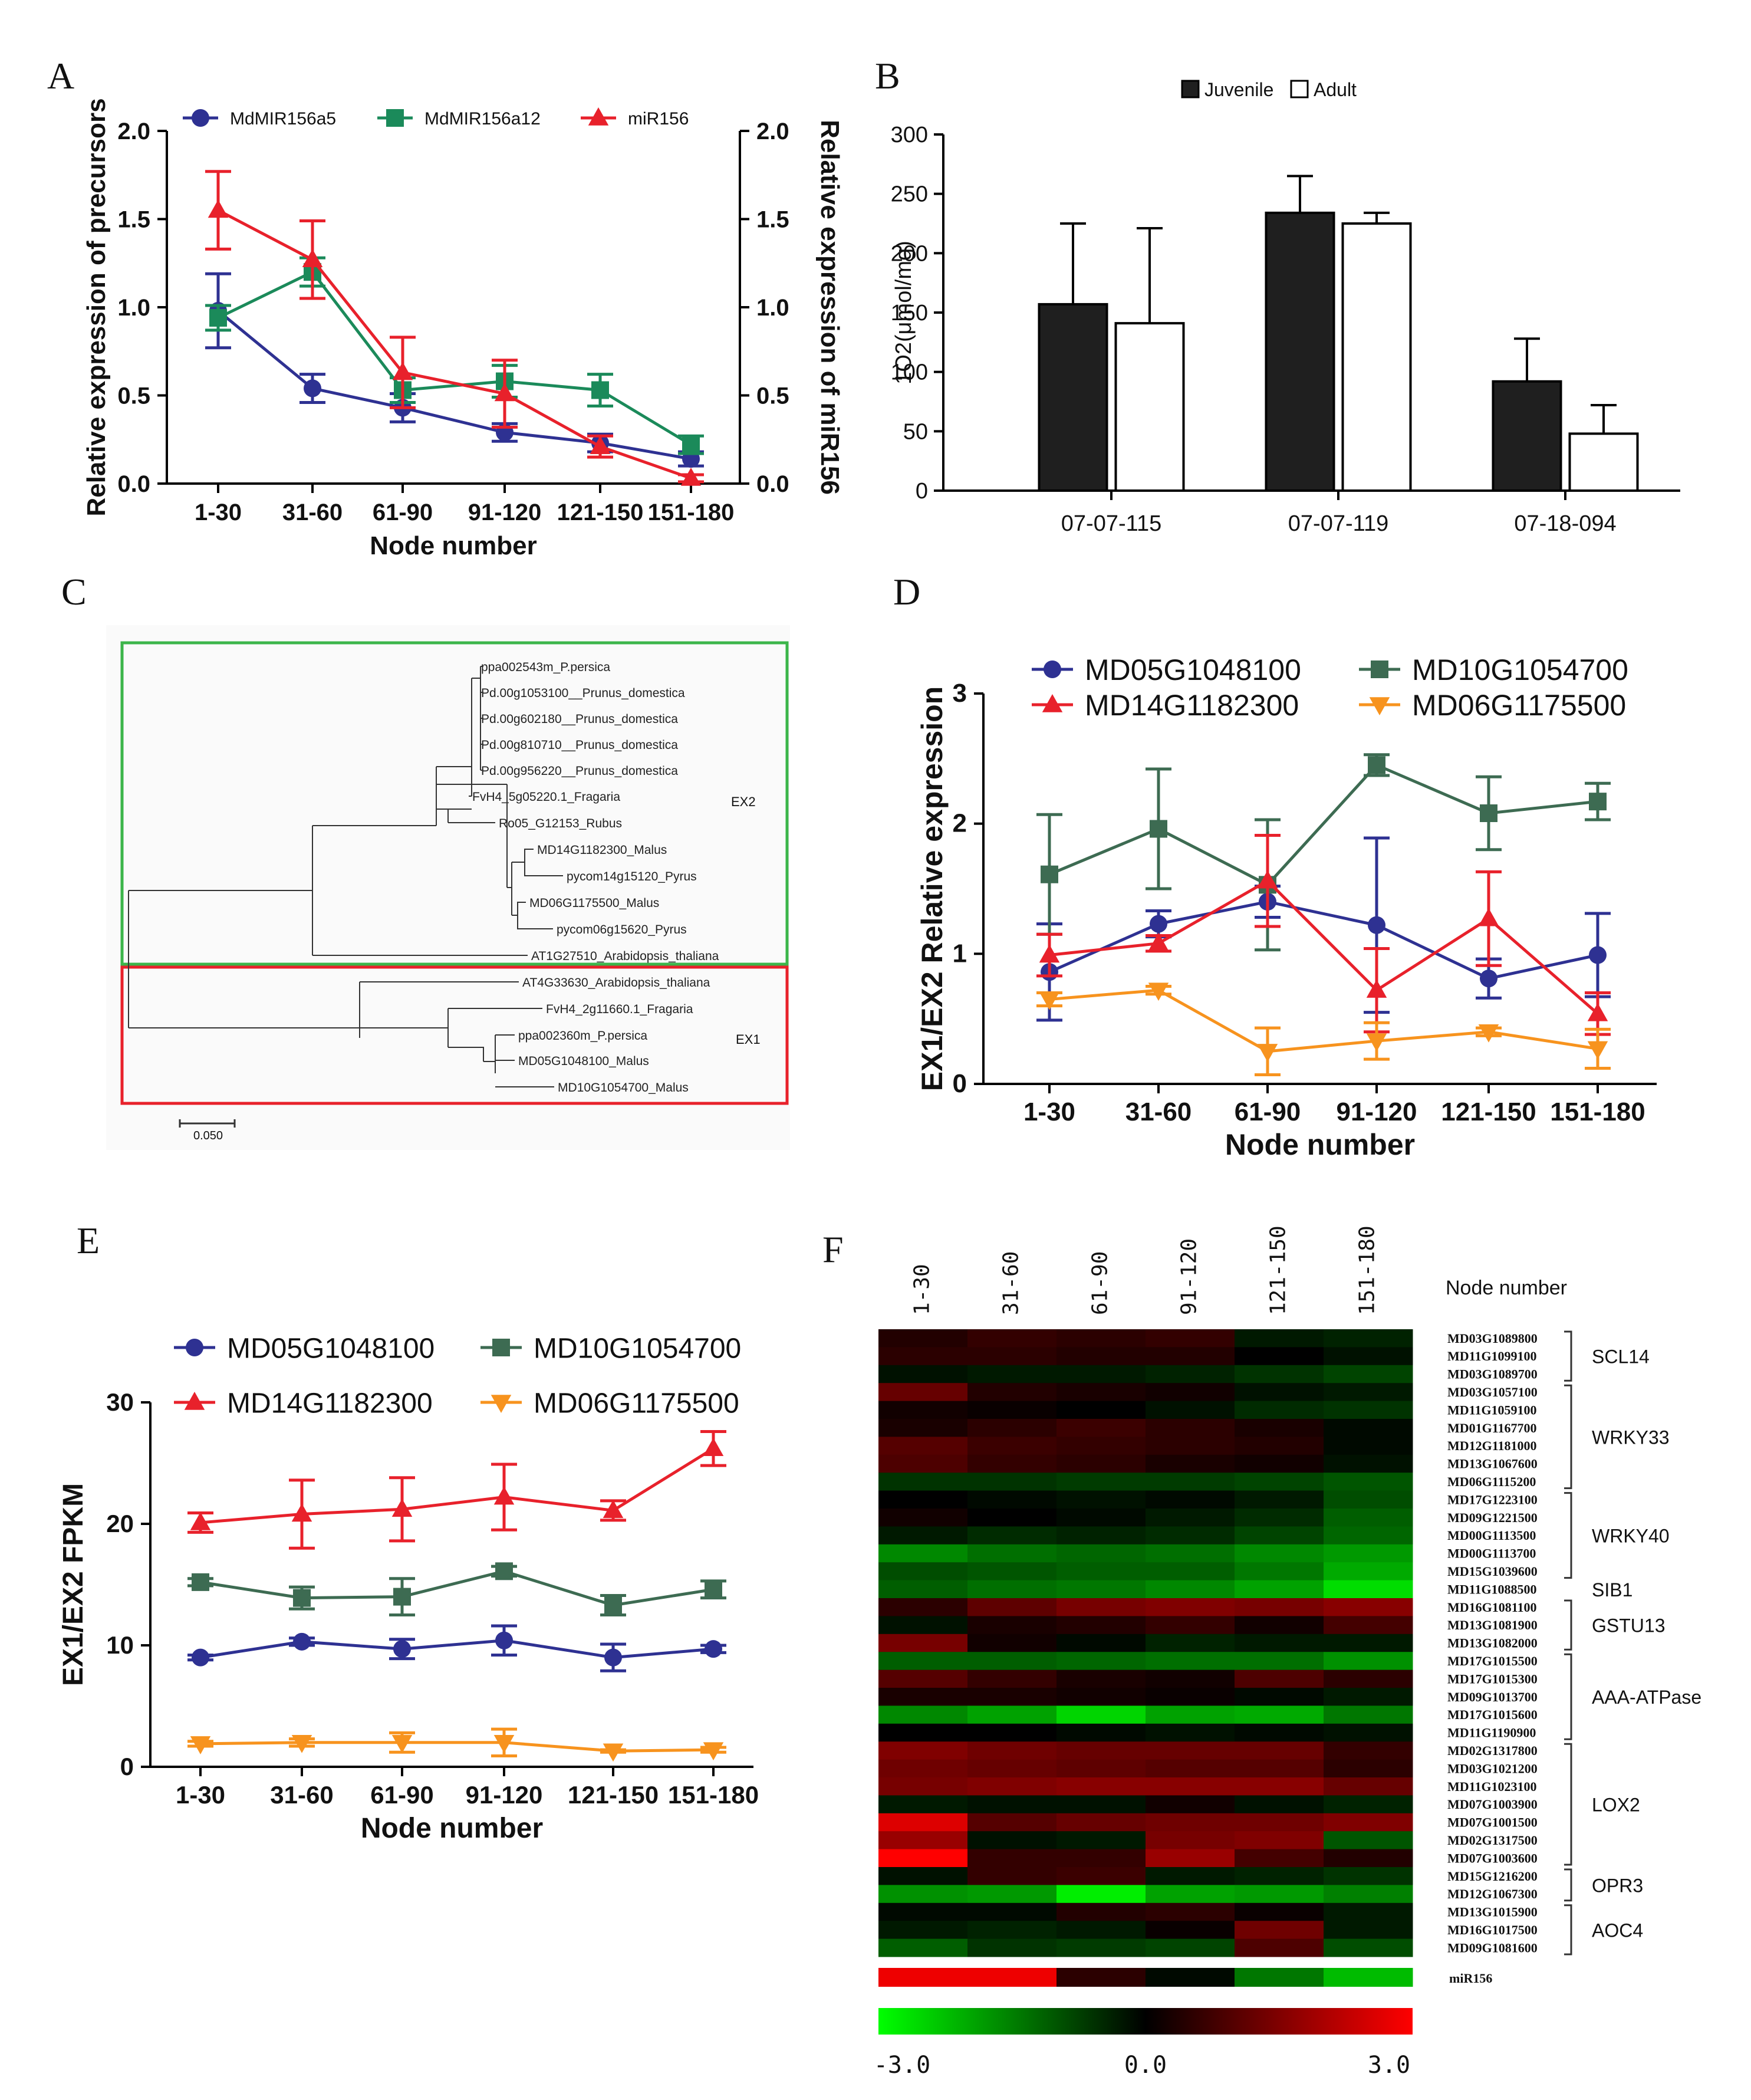 This screenshot has width=1751, height=2100. I want to click on row-label: MD03G1089800, so click(1492, 1338).